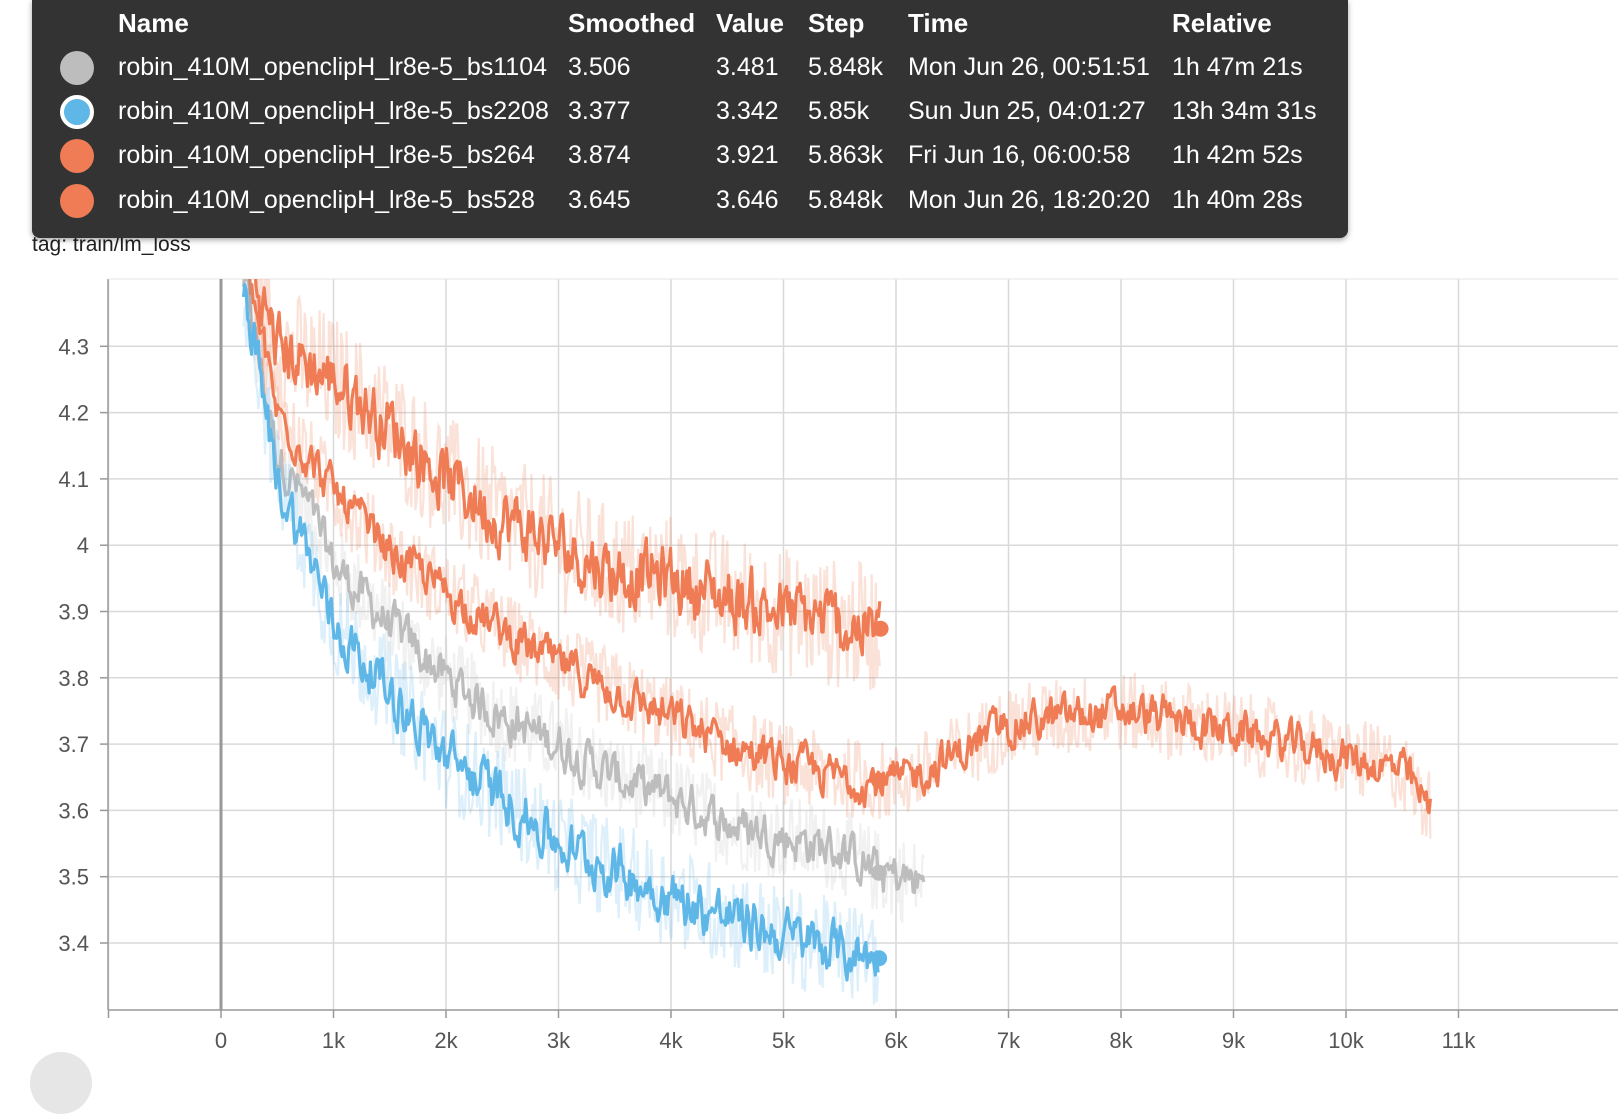 Image resolution: width=1618 pixels, height=1114 pixels. What do you see at coordinates (1121, 1040) in the screenshot?
I see `x-tick-label: 8k` at bounding box center [1121, 1040].